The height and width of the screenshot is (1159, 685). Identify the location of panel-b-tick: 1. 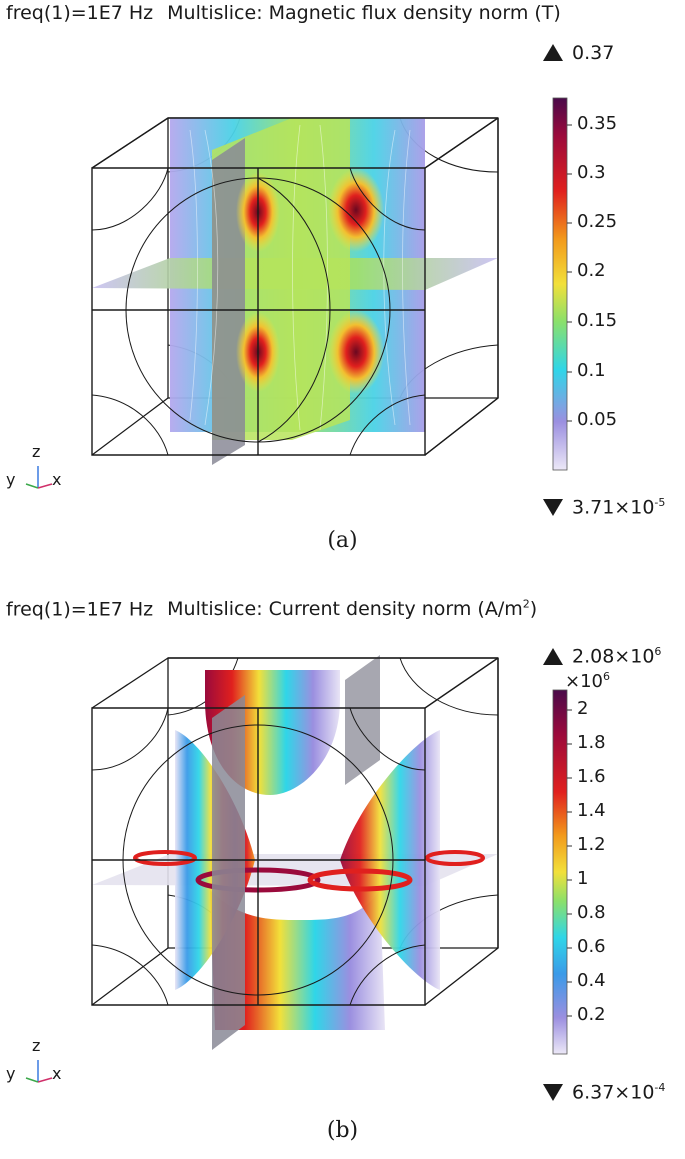
(583, 878).